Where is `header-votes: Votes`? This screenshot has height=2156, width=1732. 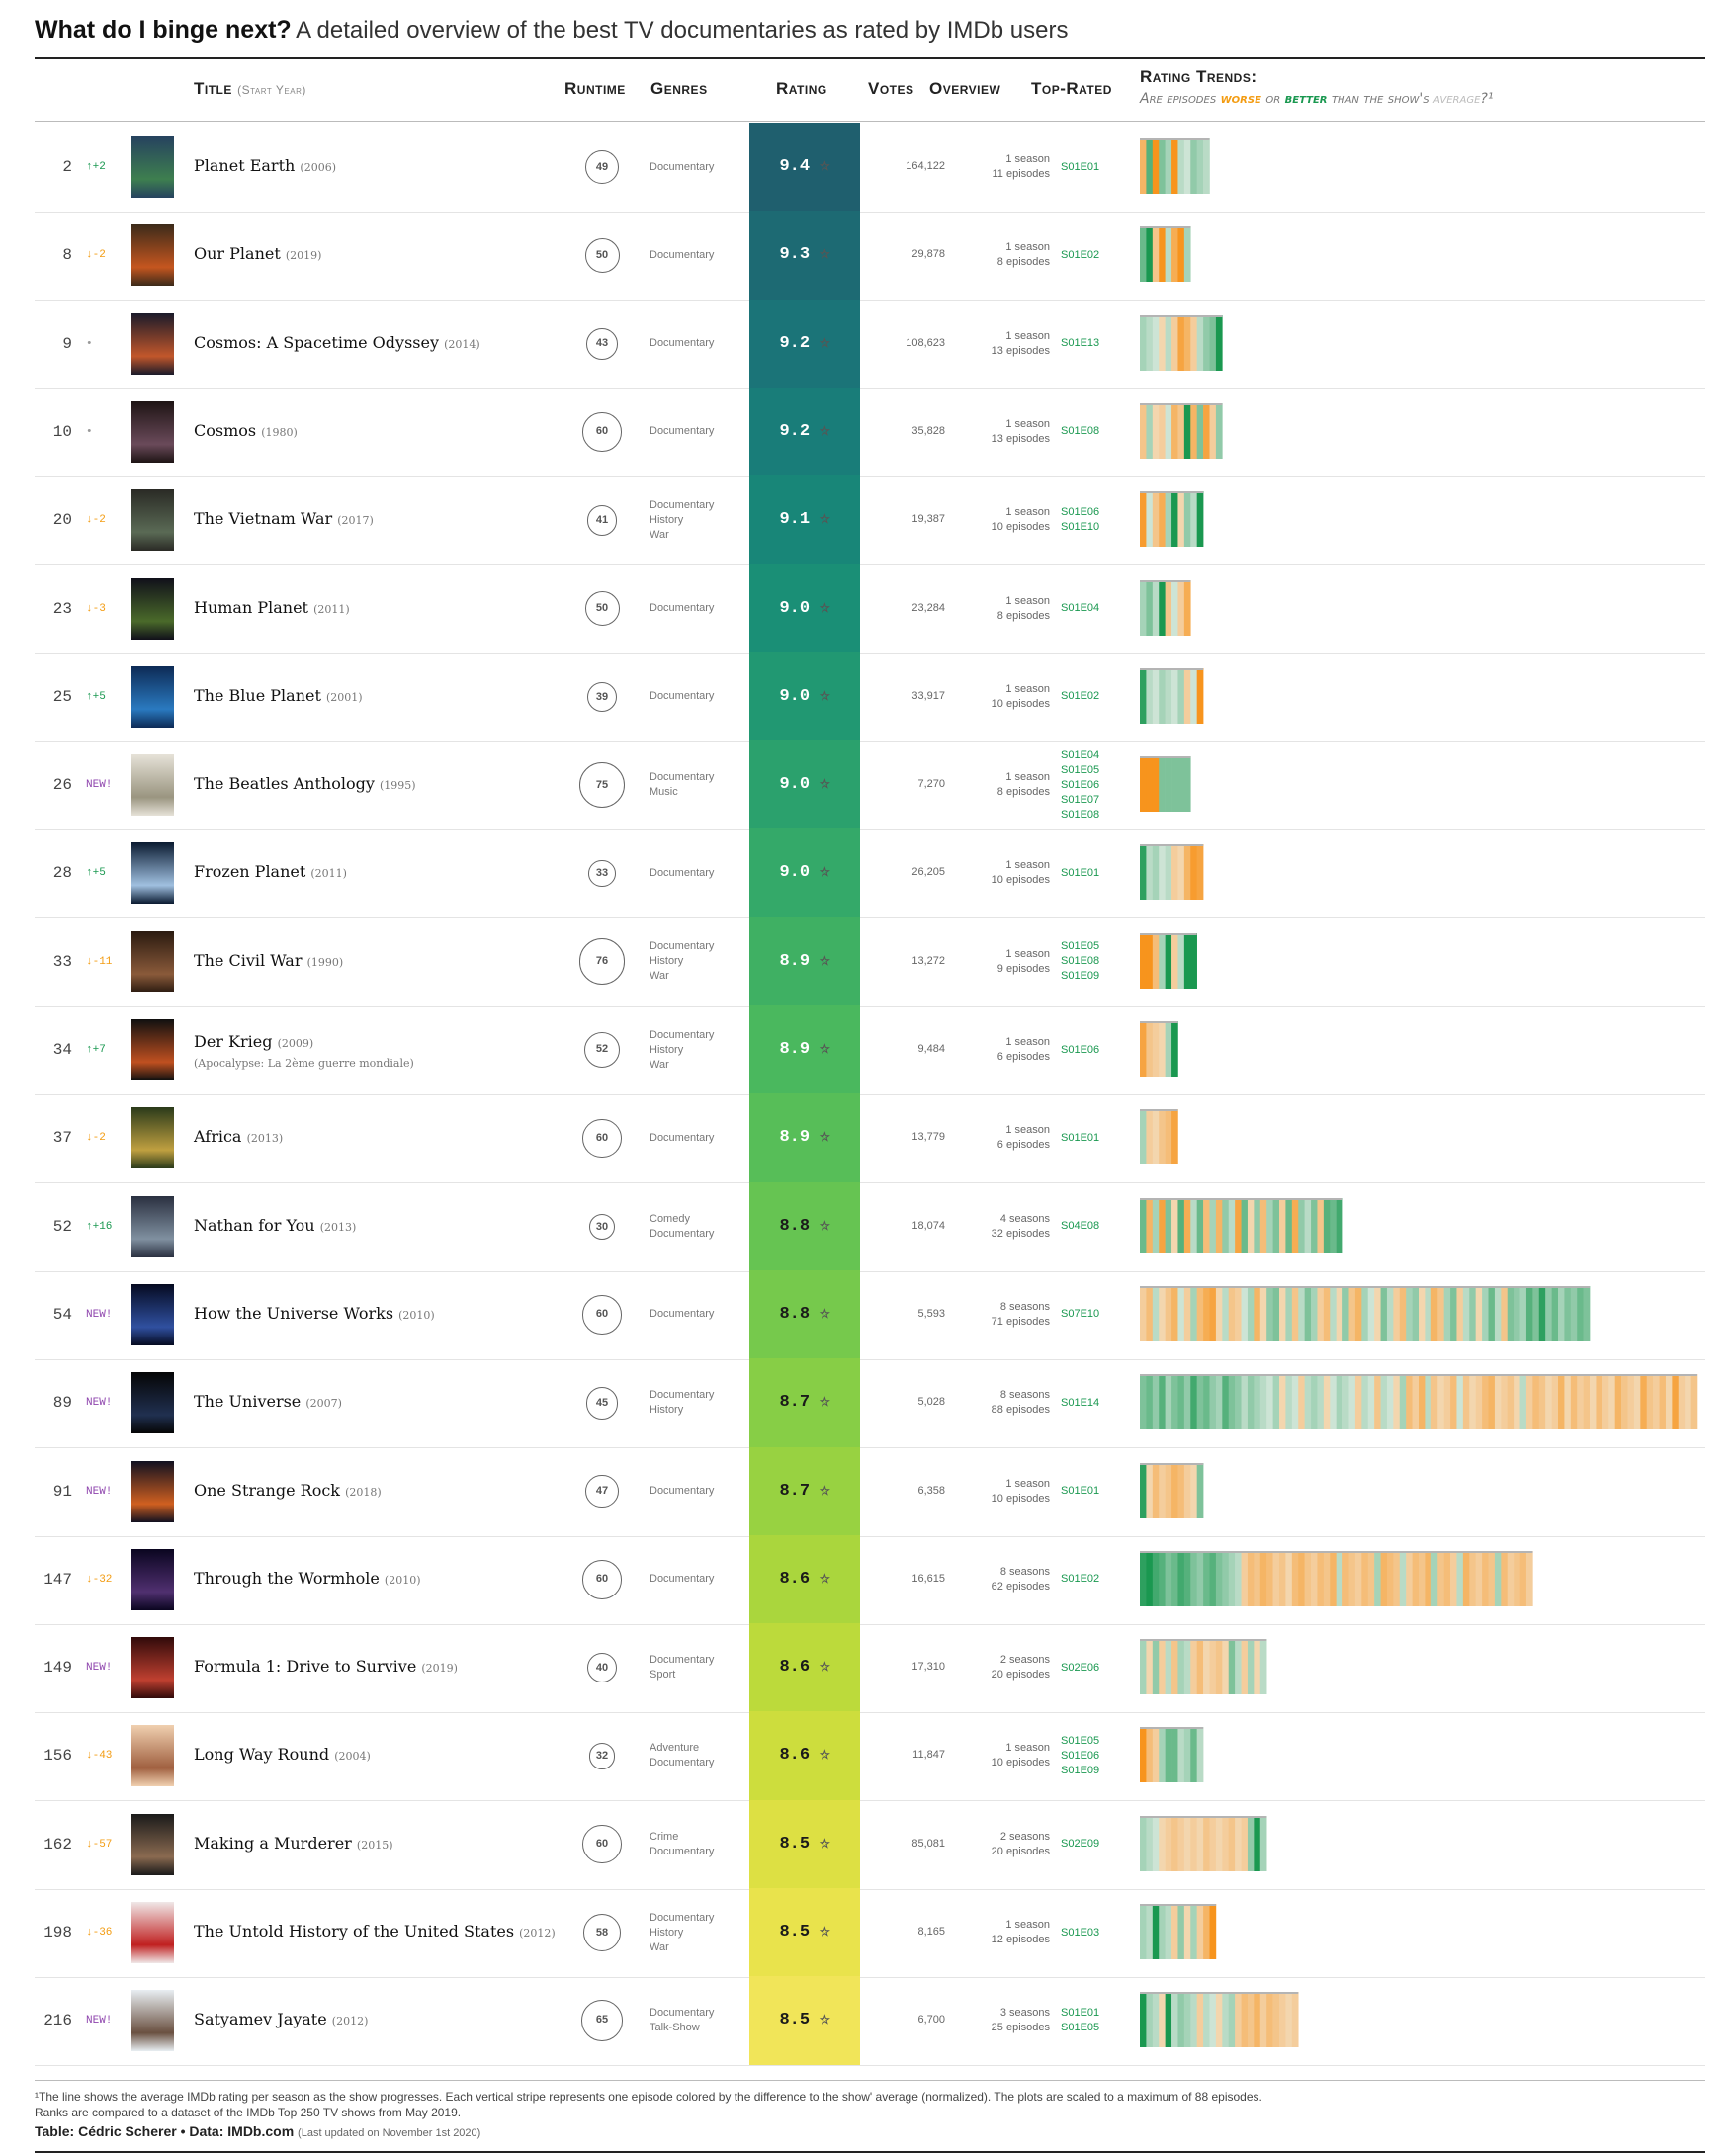
header-votes: Votes is located at coordinates (891, 88).